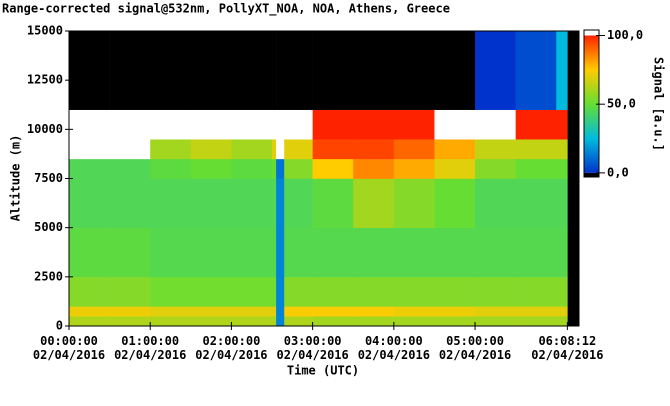 Image resolution: width=670 pixels, height=406 pixels. Describe the element at coordinates (231, 348) in the screenshot. I see `x-tick-label: 02:00:00 02/04/2016` at that location.